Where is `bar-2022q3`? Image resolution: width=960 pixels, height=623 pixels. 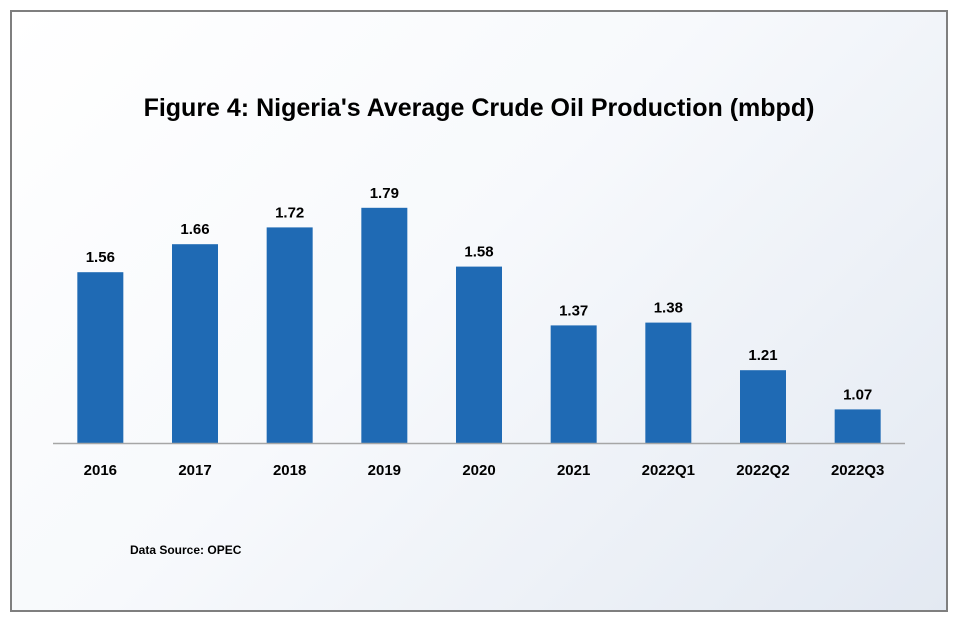
bar-2022q3 is located at coordinates (857, 426).